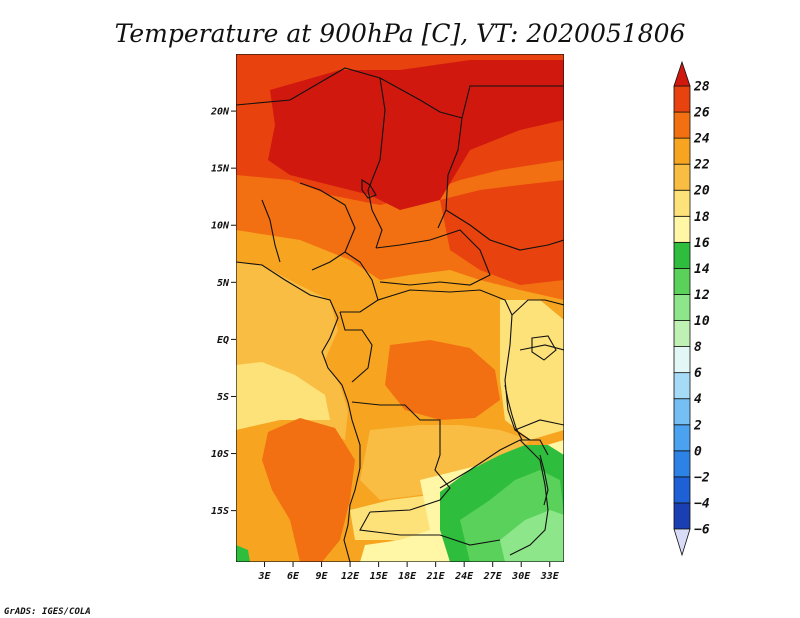  I want to click on x-tick-label: 18E, so click(407, 576).